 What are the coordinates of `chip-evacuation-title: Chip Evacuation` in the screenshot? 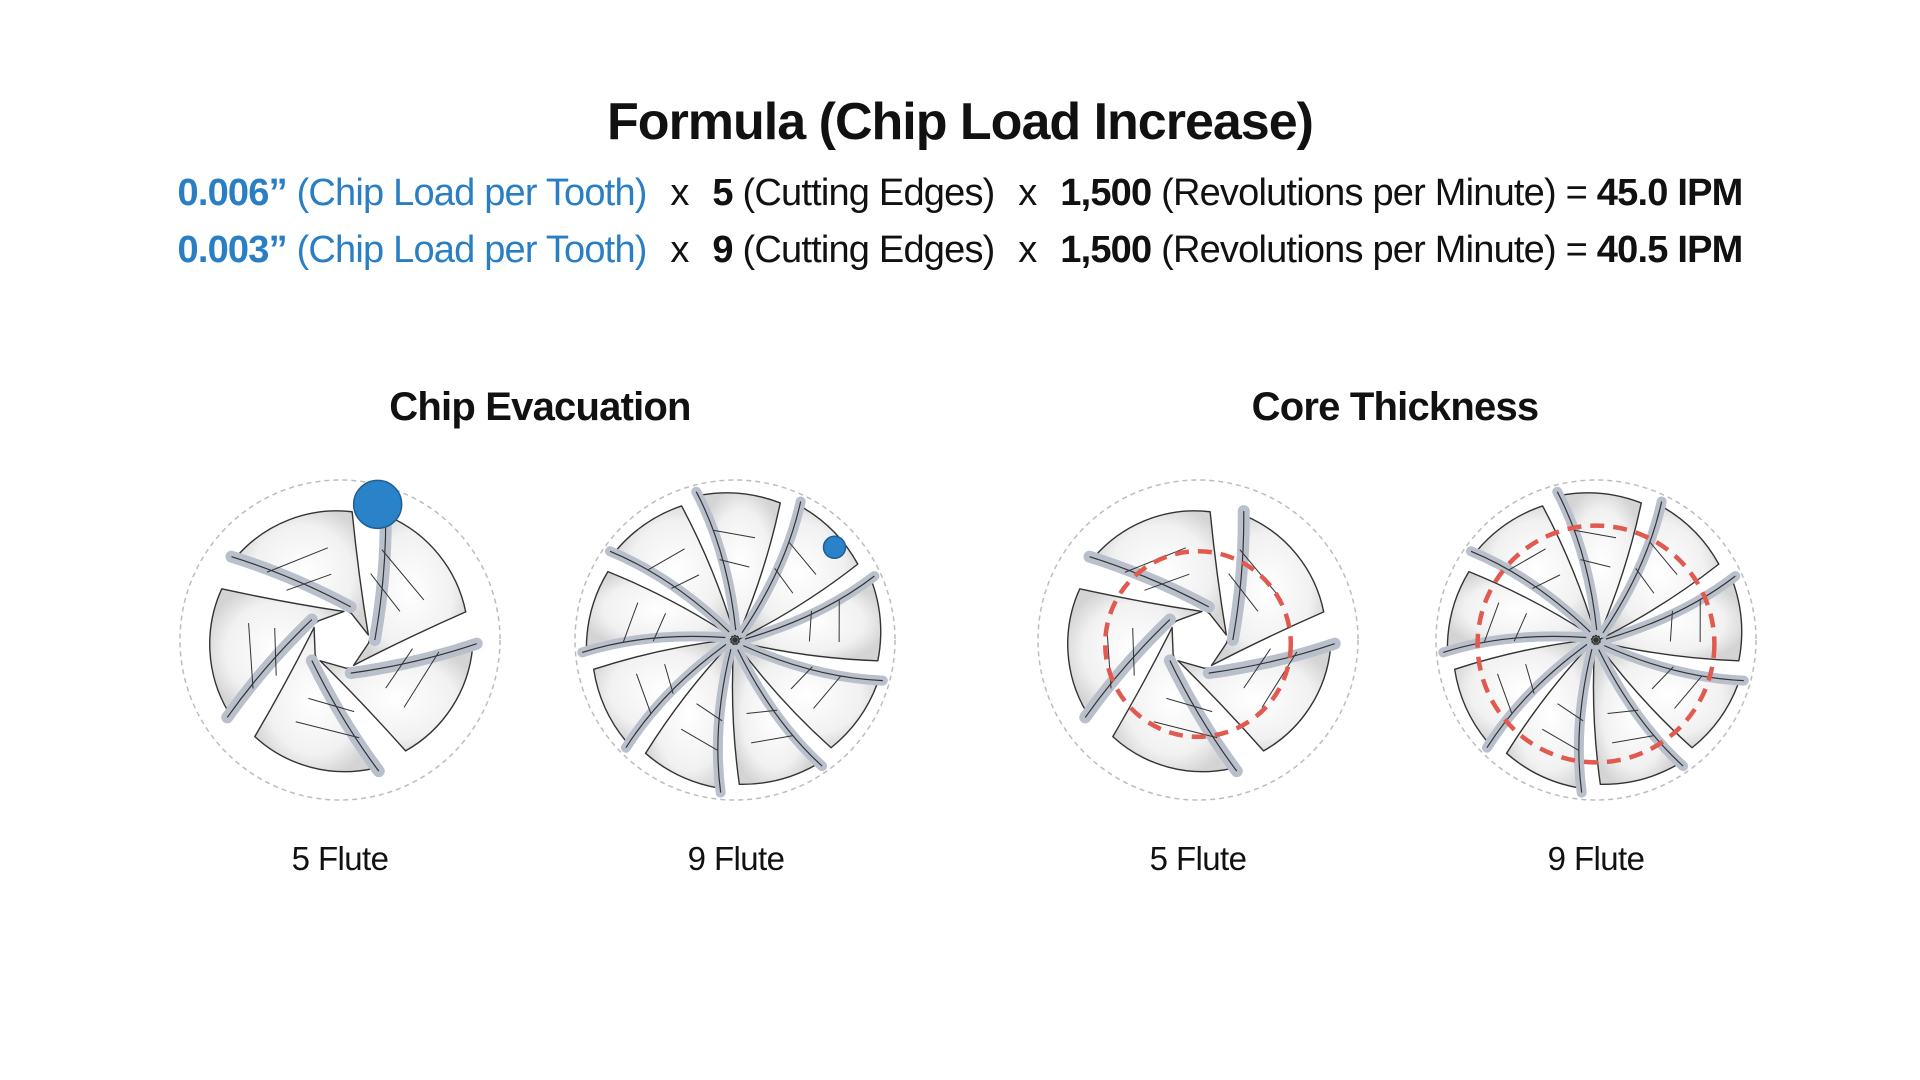 It's located at (540, 407).